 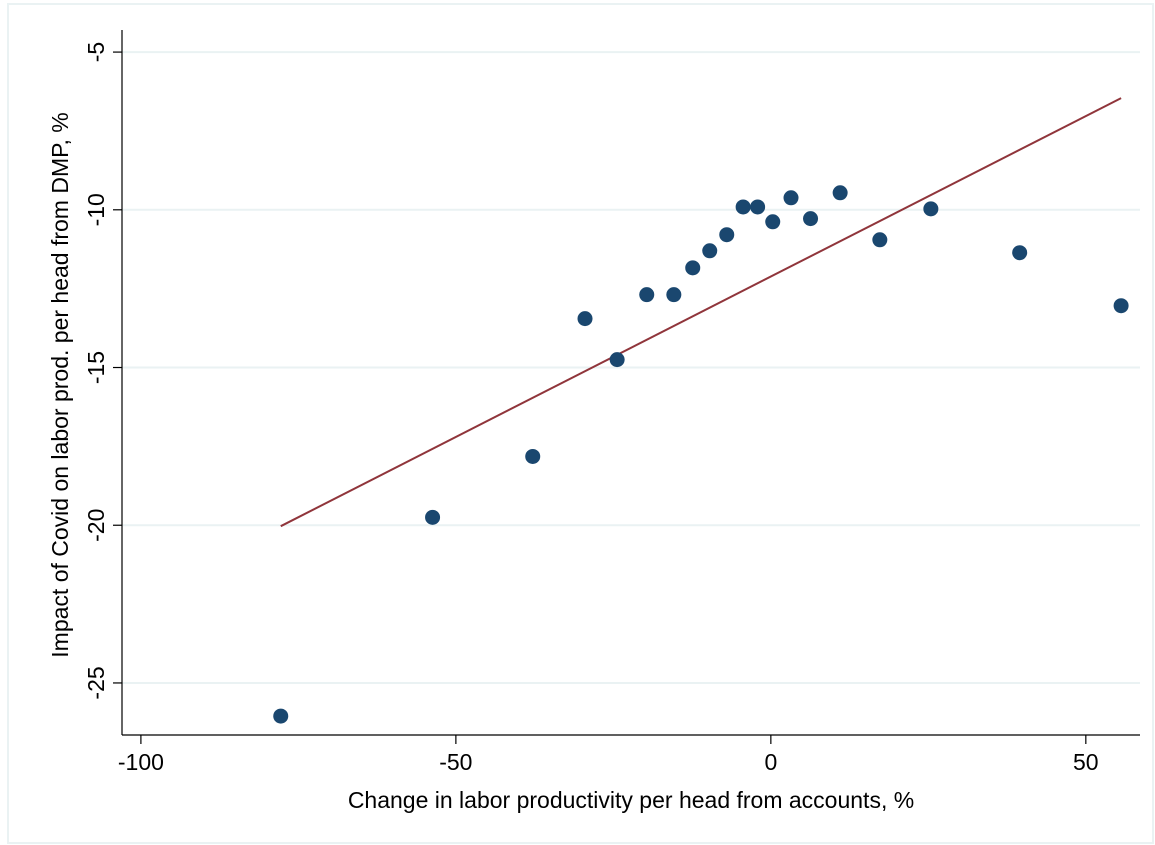 What do you see at coordinates (455, 762) in the screenshot?
I see `x-tick-label: -50` at bounding box center [455, 762].